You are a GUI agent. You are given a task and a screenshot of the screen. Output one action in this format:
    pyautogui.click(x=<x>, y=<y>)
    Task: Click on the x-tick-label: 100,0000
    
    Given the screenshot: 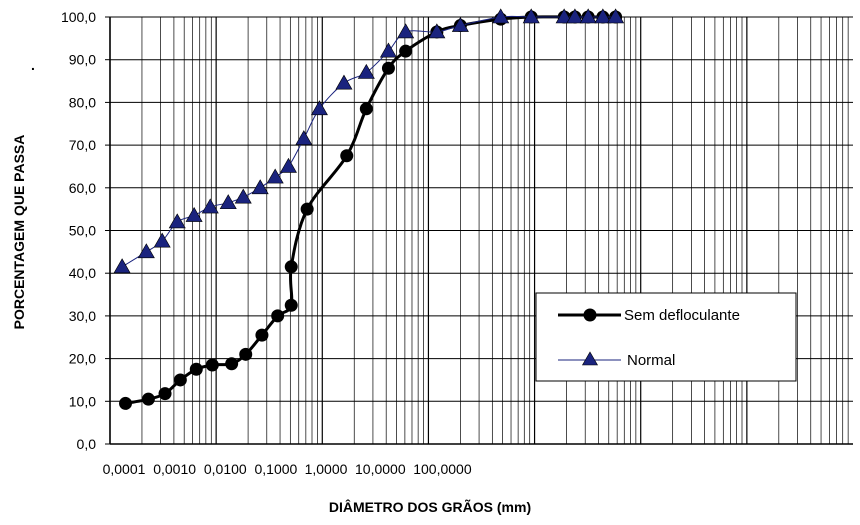 What is the action you would take?
    pyautogui.click(x=442, y=469)
    